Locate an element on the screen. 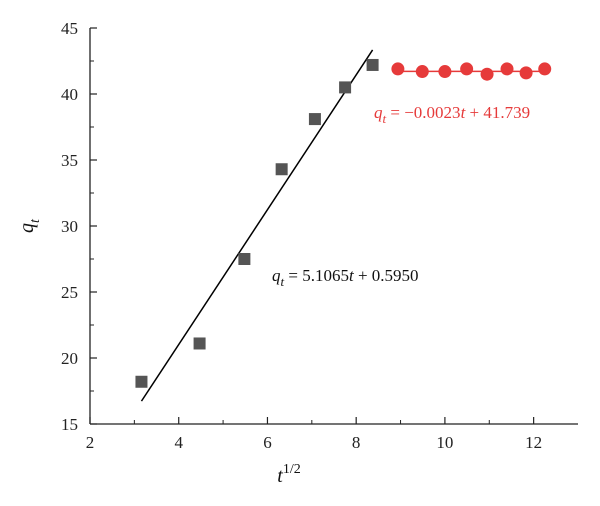  equation-label-1: qt = 5.1065t + 0.5950 is located at coordinates (345, 277).